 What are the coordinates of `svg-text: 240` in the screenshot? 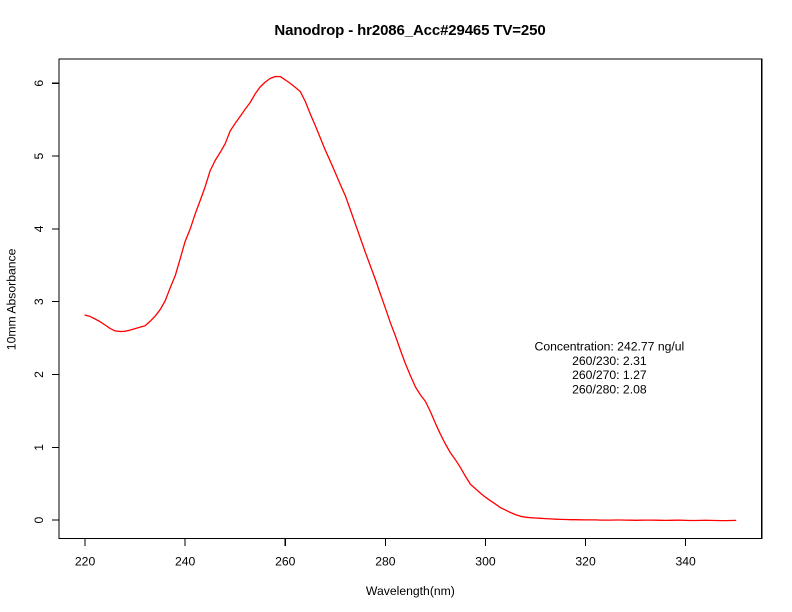 It's located at (185, 562).